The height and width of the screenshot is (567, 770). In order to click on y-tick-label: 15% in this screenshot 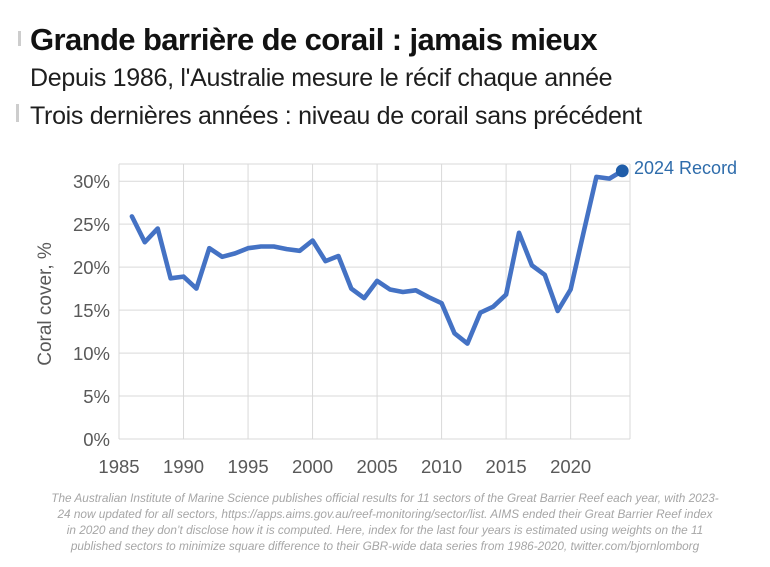, I will do `click(91, 311)`.